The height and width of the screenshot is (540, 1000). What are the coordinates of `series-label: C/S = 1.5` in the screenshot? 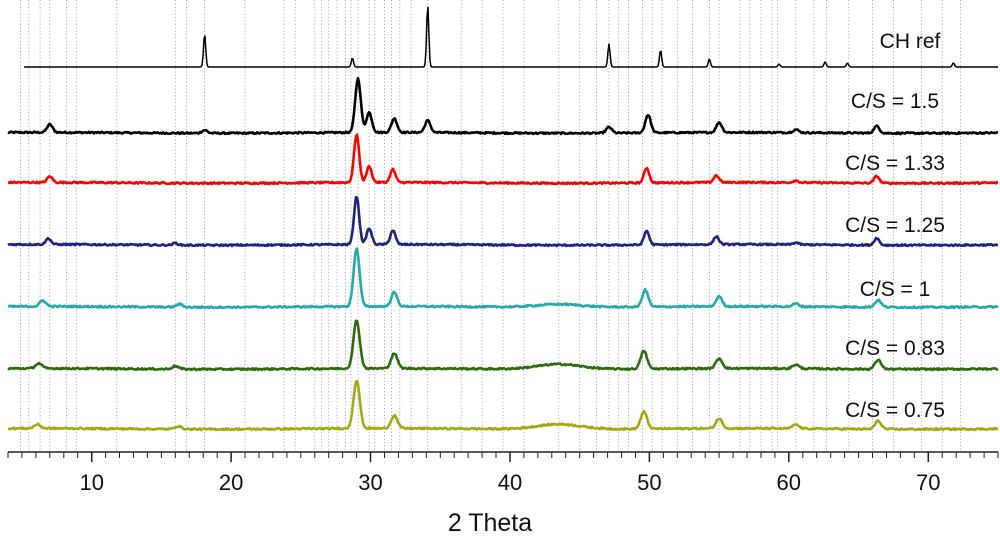 It's located at (895, 101).